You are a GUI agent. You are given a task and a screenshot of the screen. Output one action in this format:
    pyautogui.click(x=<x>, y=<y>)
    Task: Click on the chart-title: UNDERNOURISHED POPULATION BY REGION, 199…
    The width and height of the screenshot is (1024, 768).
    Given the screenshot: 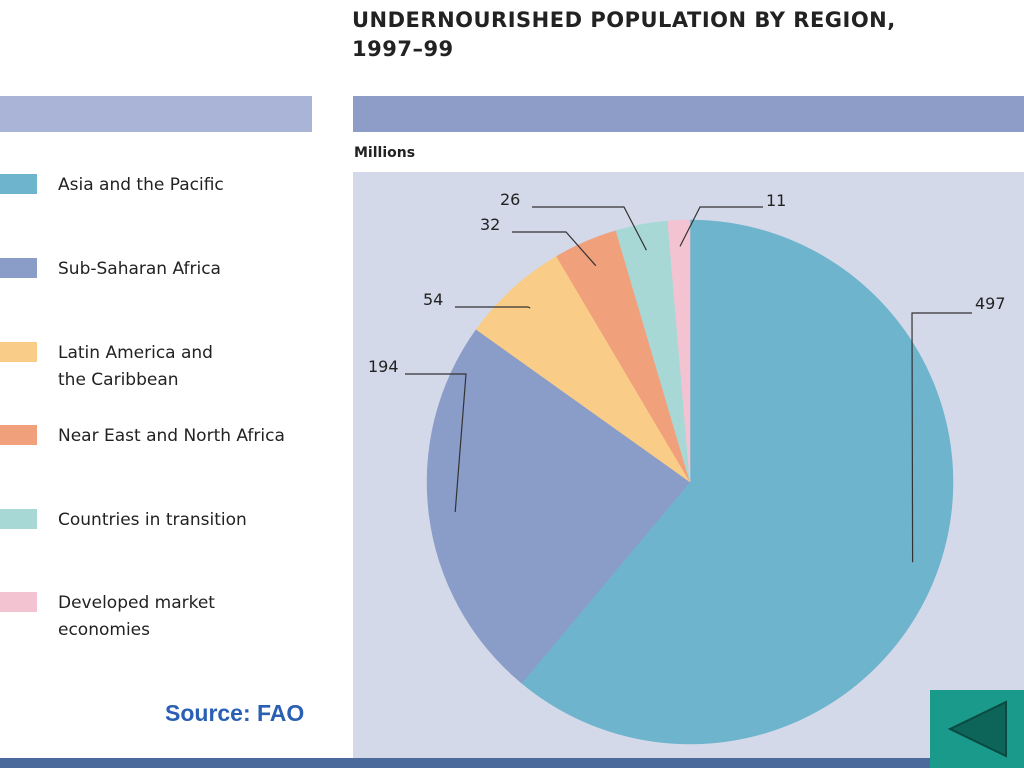 What is the action you would take?
    pyautogui.click(x=672, y=35)
    